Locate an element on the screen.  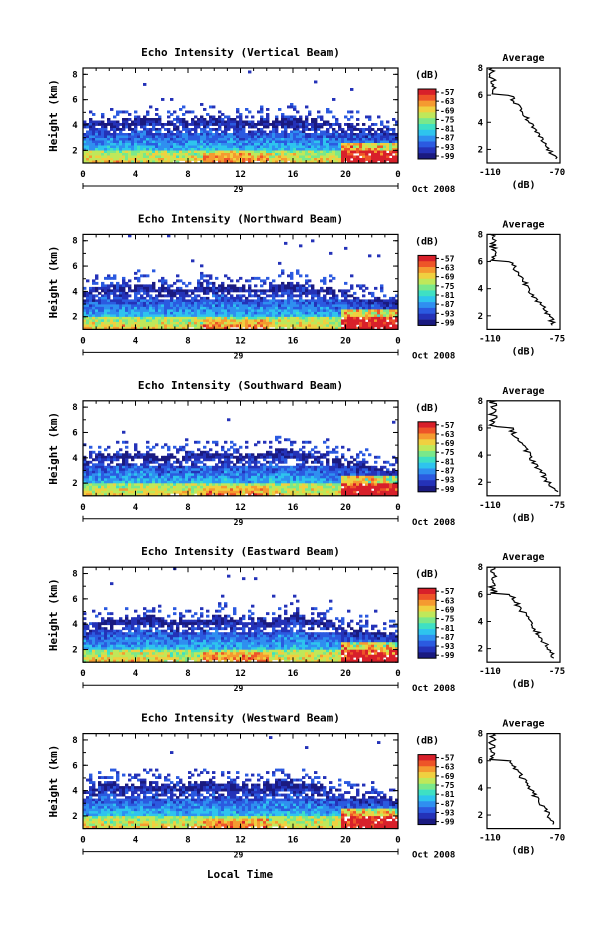
x-tick-label: 8 is located at coordinates (187, 175).